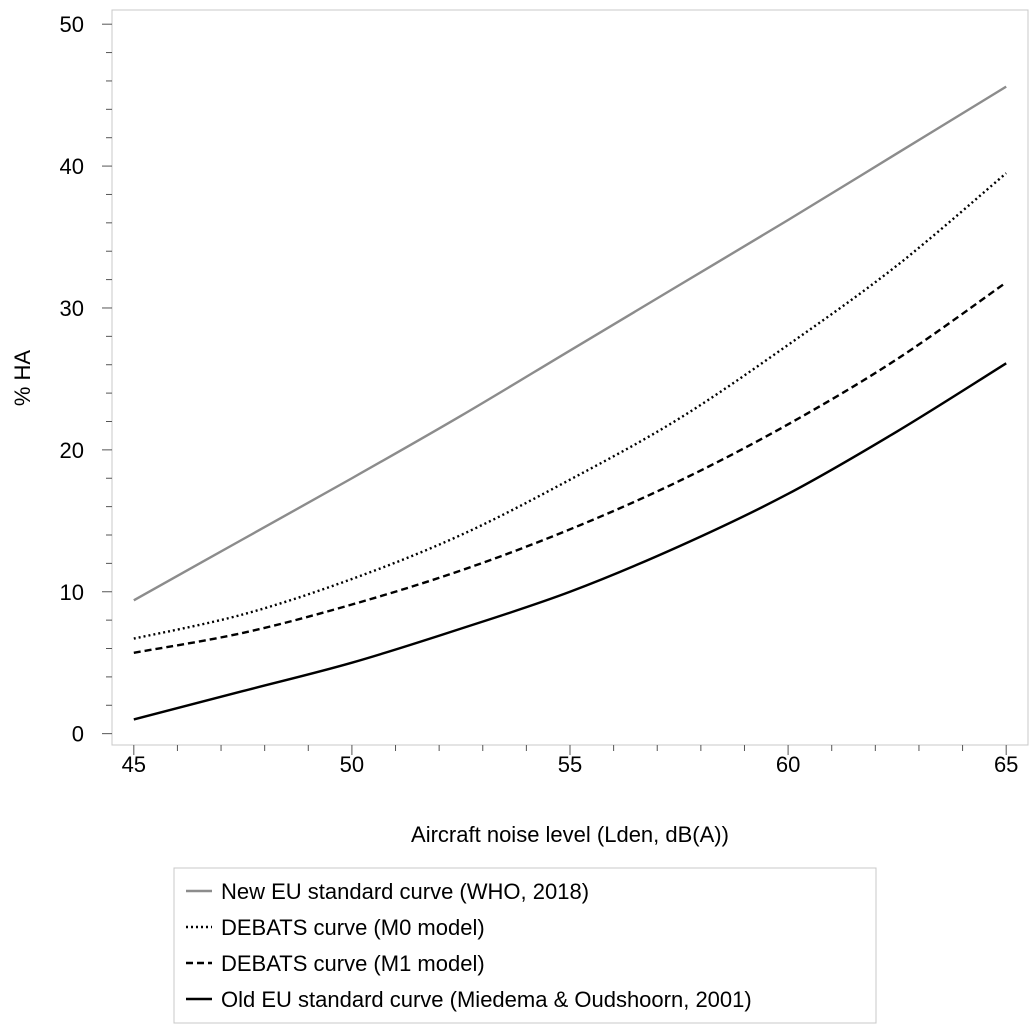  Describe the element at coordinates (72, 308) in the screenshot. I see `y-tick-label: 30` at that location.